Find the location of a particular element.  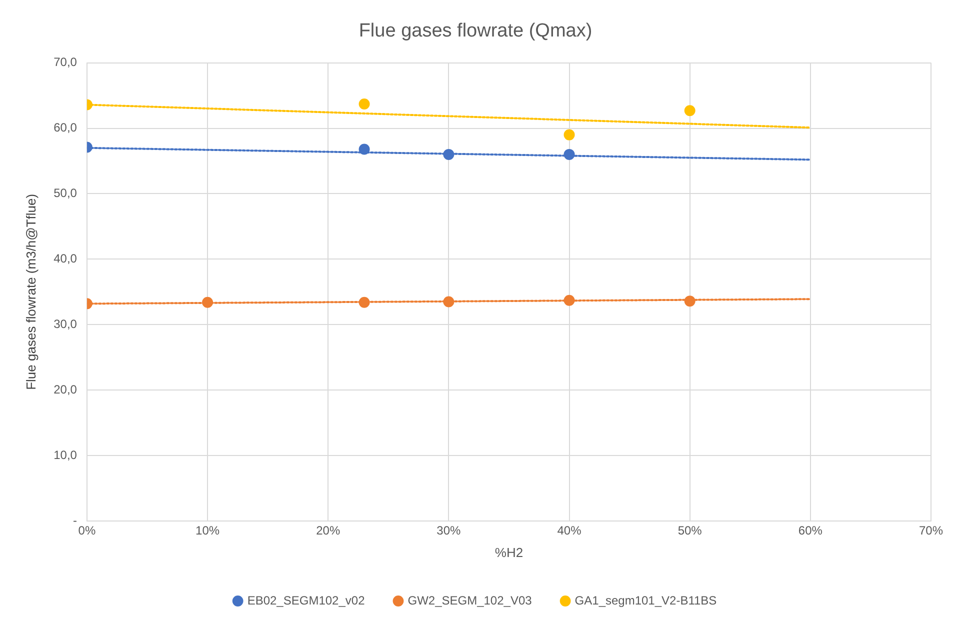

y-tick-label: 20,0 is located at coordinates (66, 389).